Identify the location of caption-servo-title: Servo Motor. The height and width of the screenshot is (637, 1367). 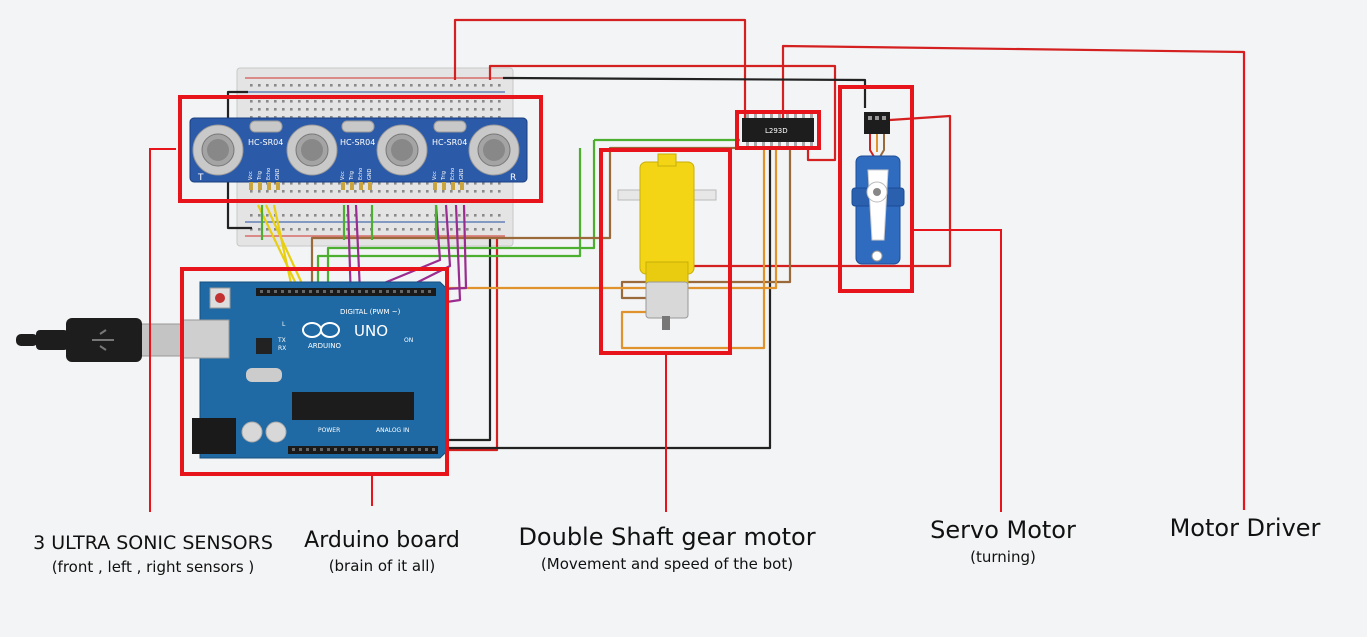
(1003, 530).